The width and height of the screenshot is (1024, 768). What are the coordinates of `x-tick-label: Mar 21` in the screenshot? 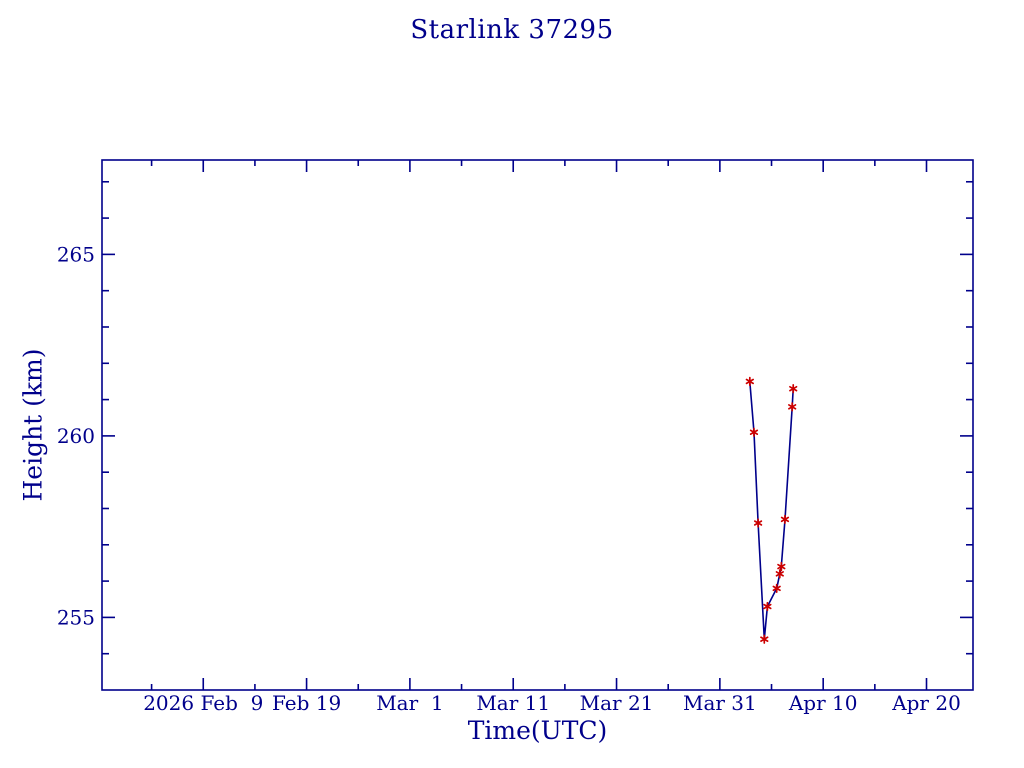 It's located at (617, 703).